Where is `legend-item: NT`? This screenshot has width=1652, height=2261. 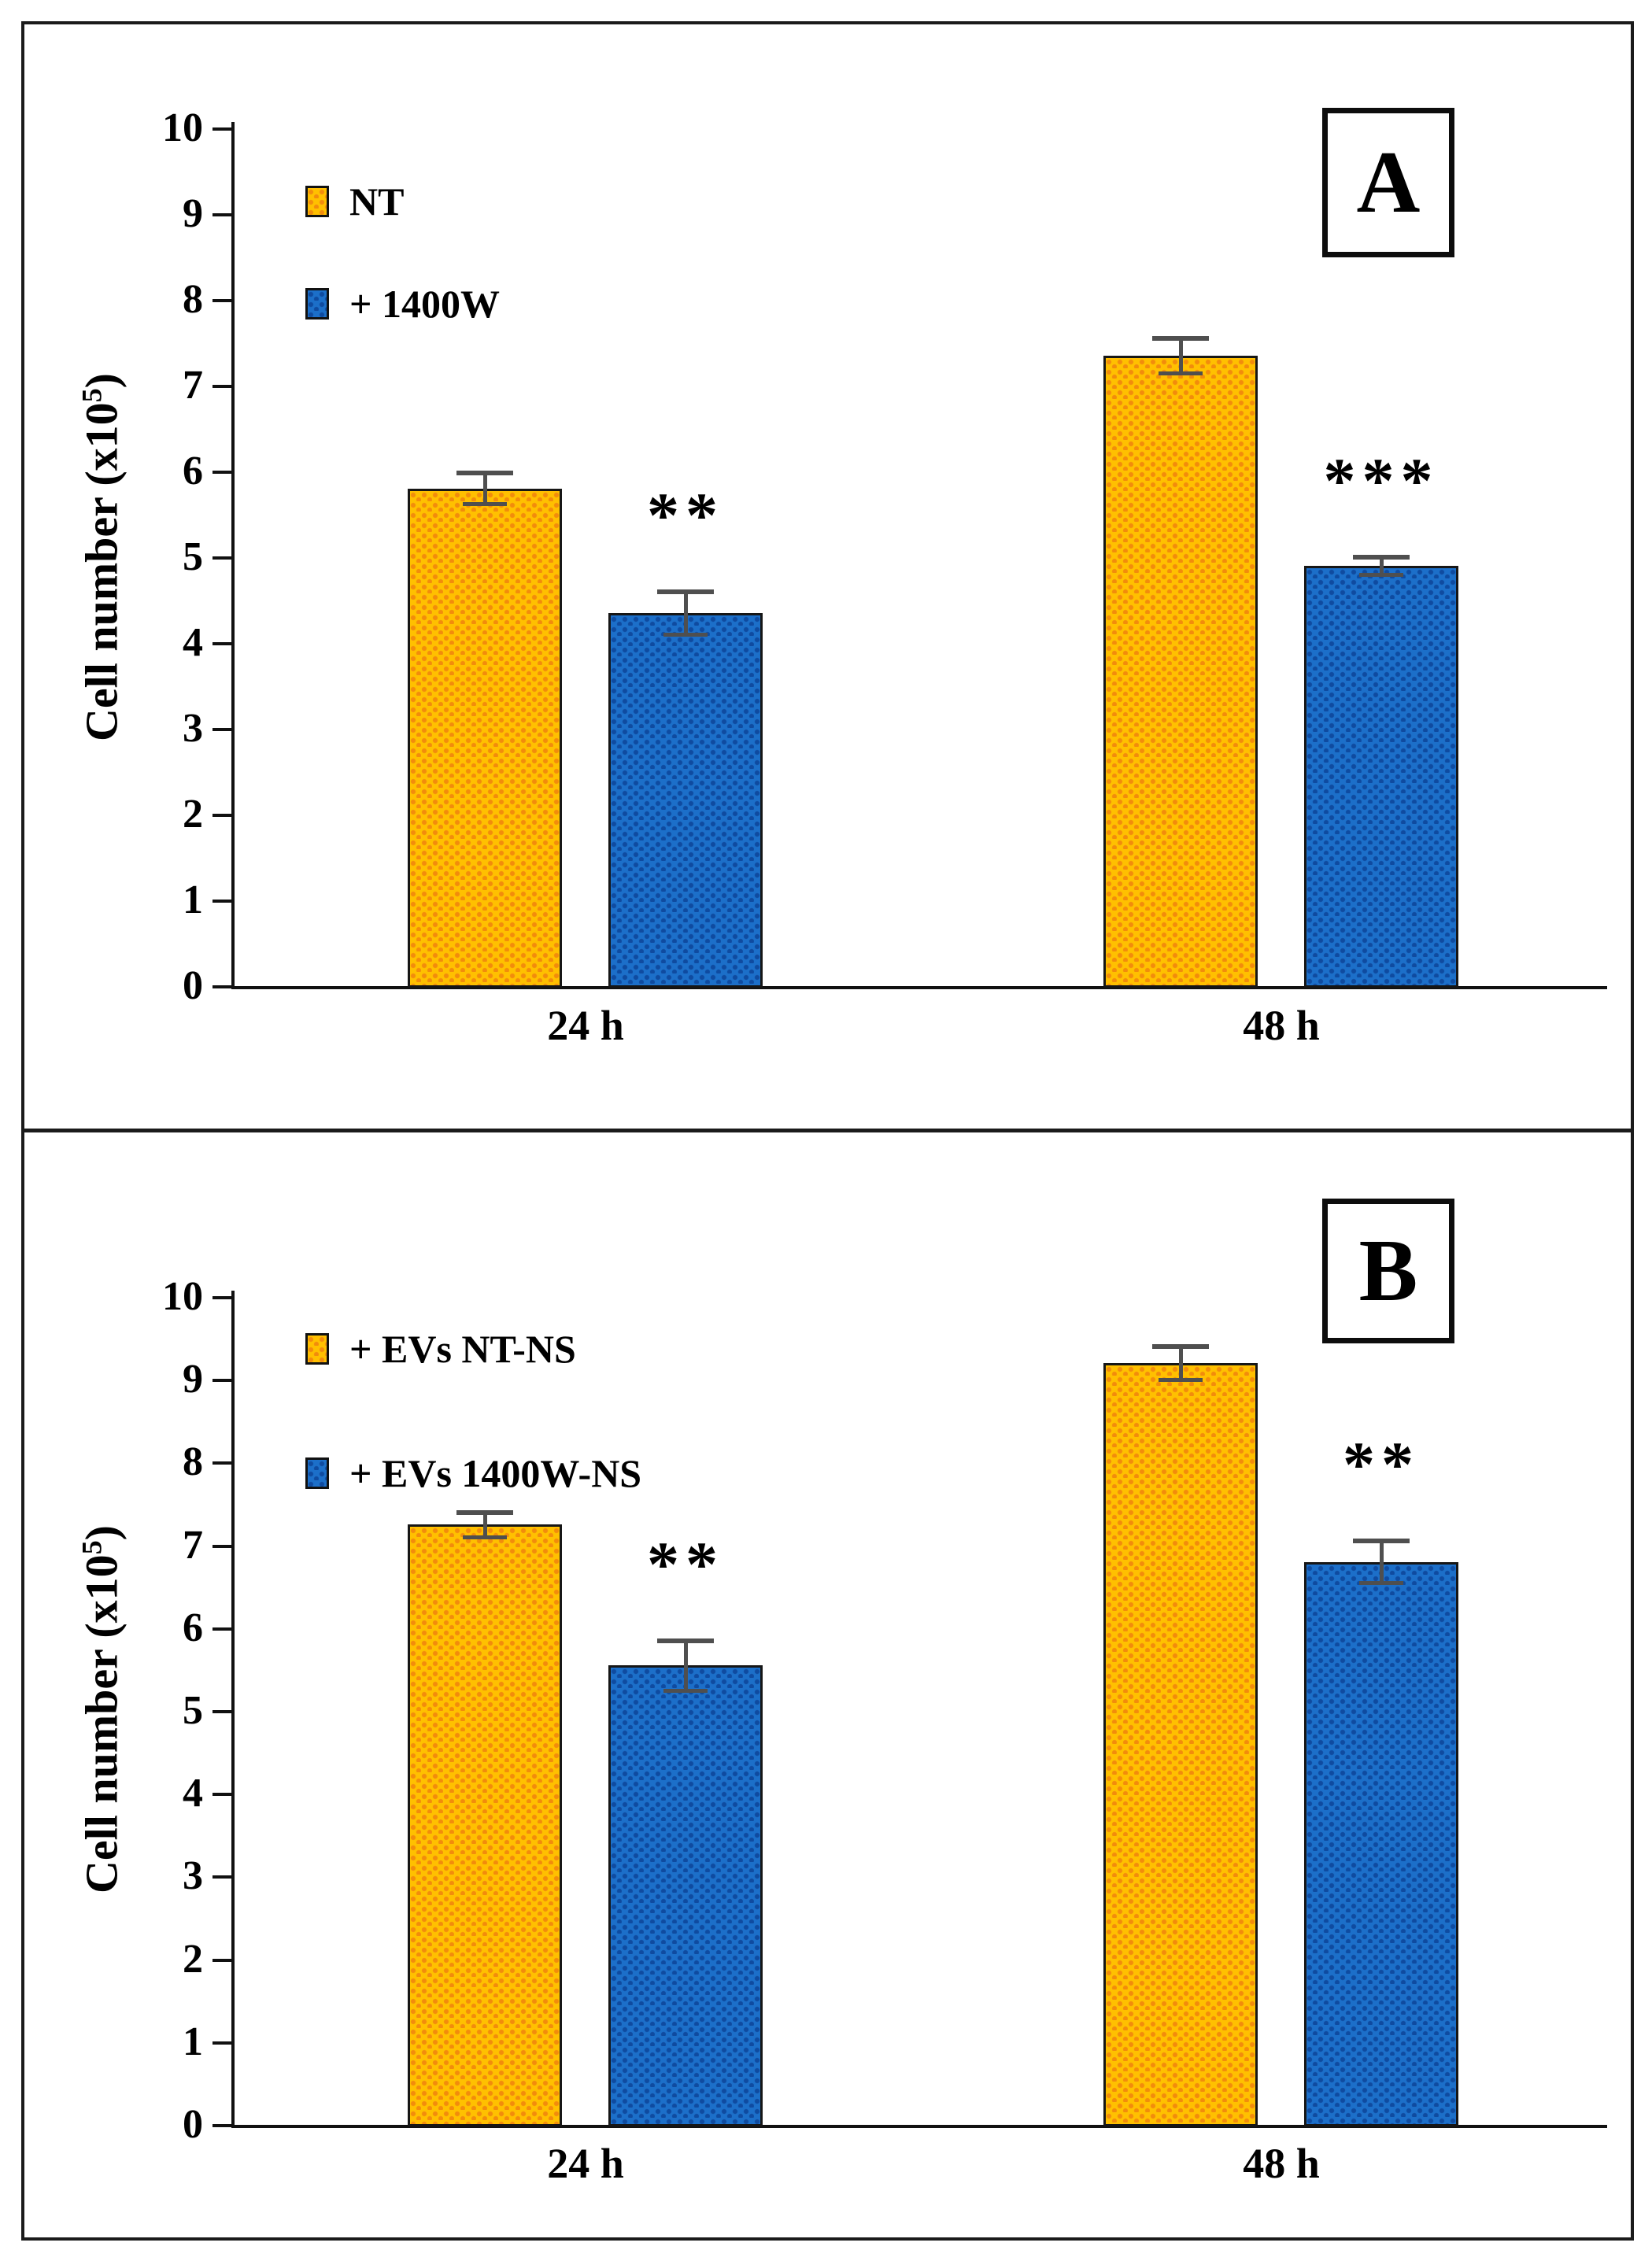
legend-item: NT is located at coordinates (355, 202).